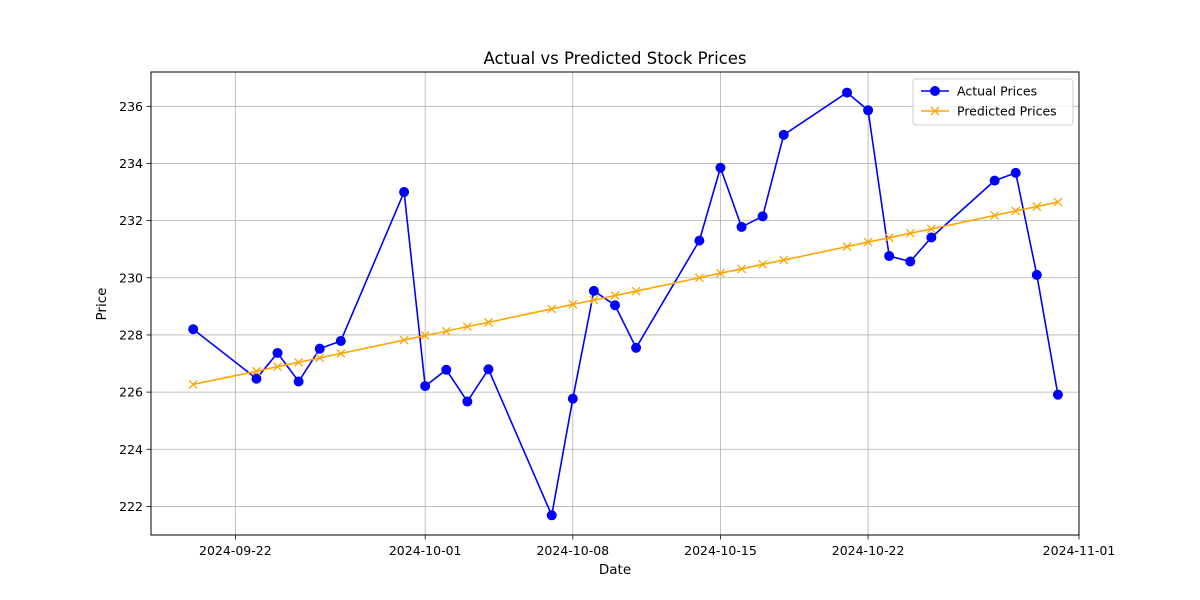  Describe the element at coordinates (131, 392) in the screenshot. I see `y-tick-label: 226` at that location.